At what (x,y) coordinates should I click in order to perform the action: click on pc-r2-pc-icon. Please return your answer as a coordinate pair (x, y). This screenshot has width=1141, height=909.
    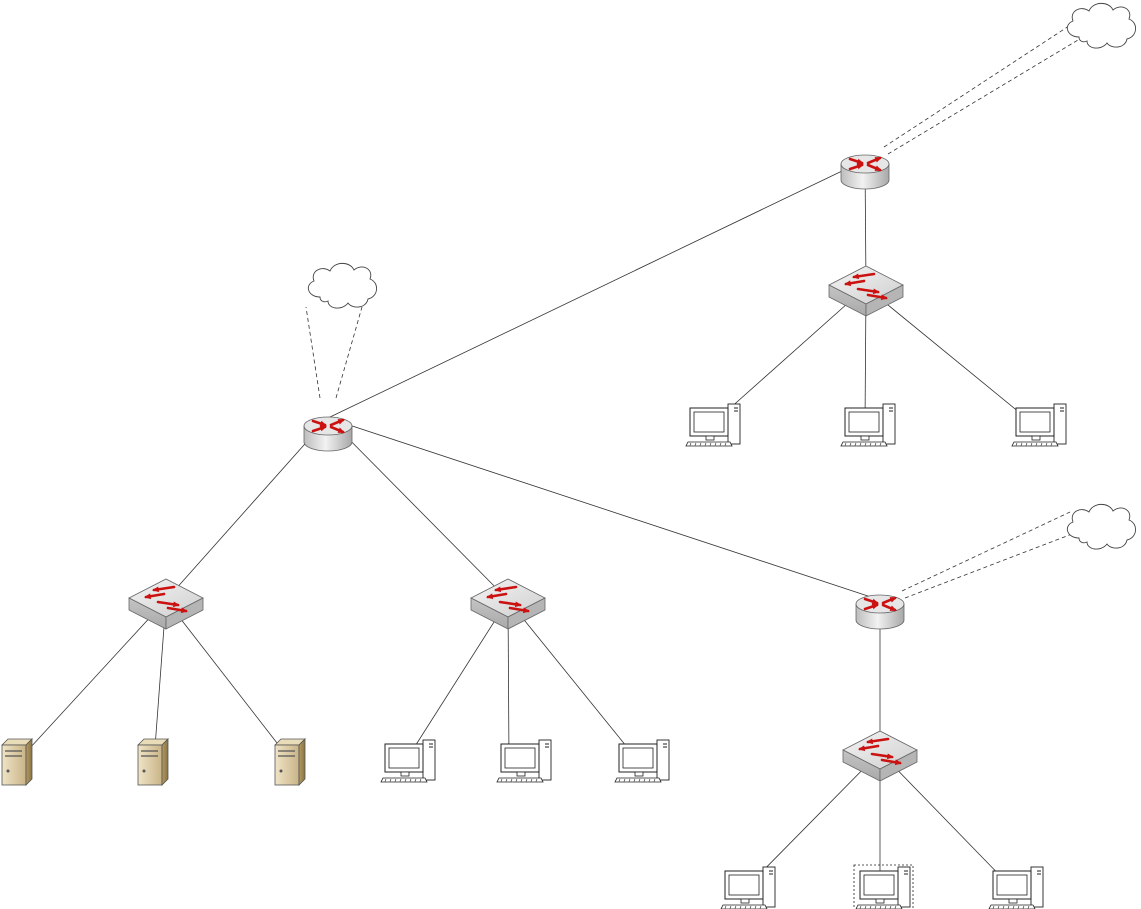
    Looking at the image, I should click on (883, 886).